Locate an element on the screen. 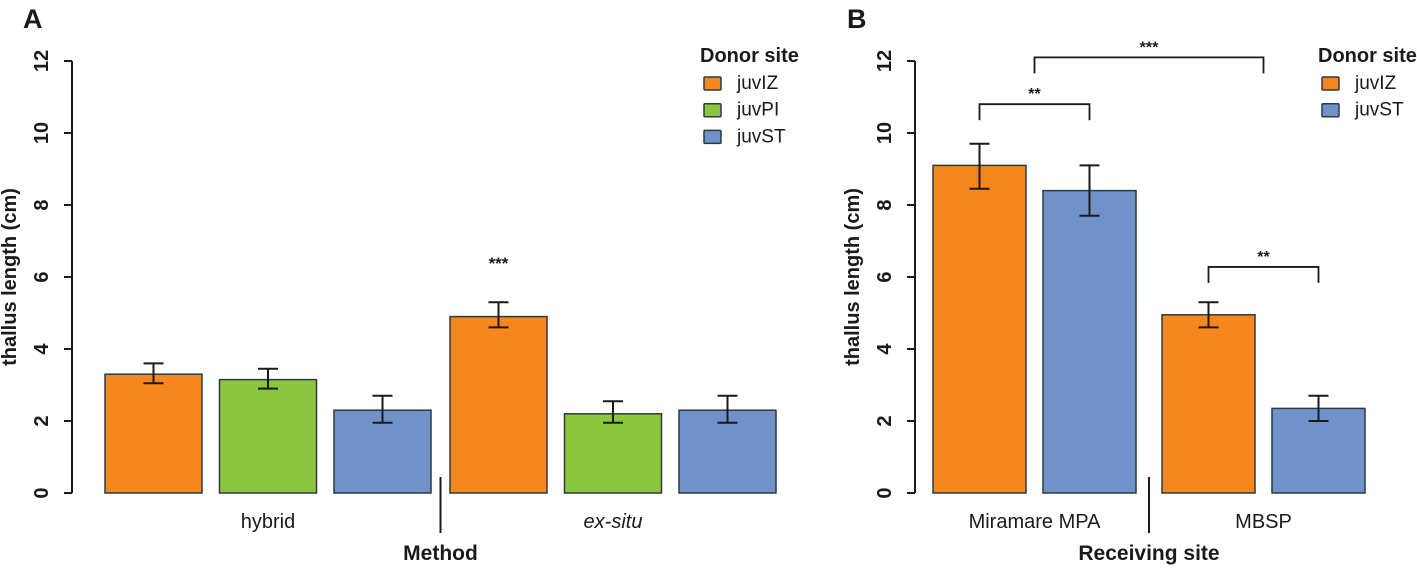  bar-hybrid-juvPI is located at coordinates (268, 436).